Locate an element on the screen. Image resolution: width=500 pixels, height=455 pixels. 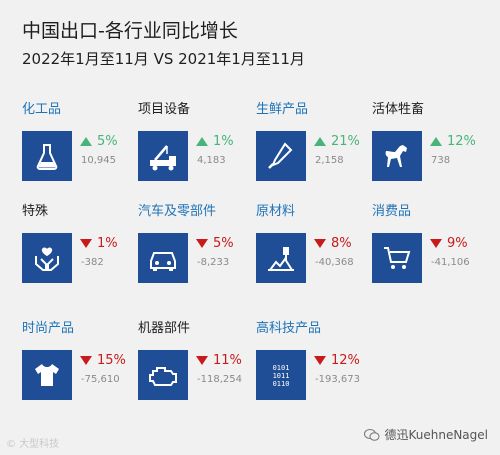
change-absolute: 10,945 is located at coordinates (98, 160).